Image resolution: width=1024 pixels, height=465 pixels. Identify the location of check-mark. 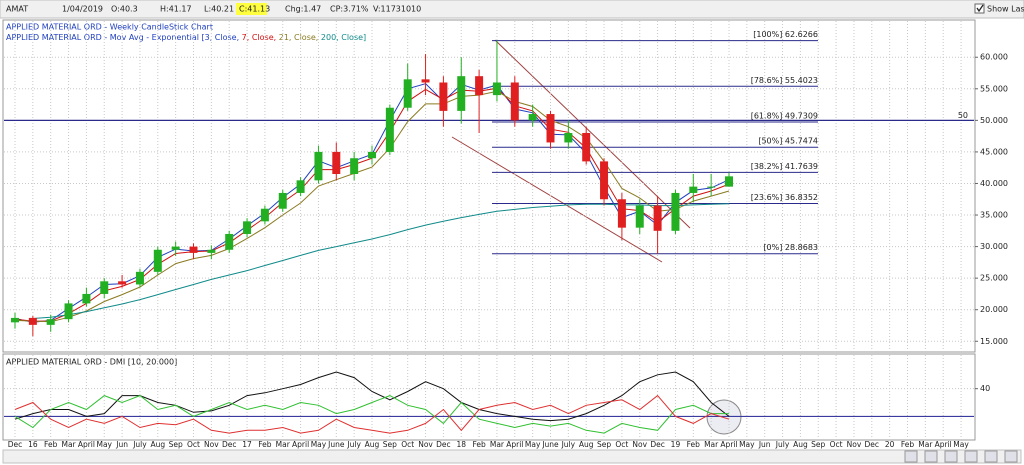
(980, 8).